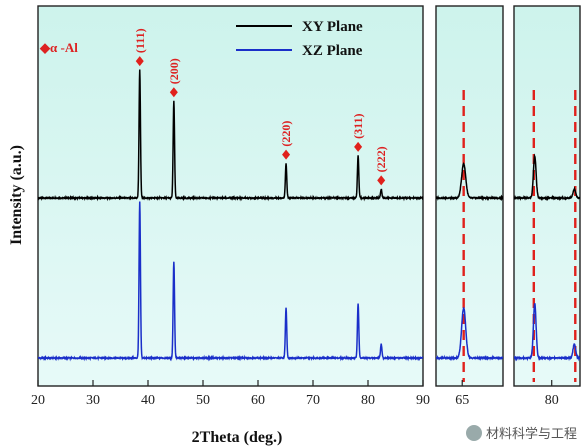 The height and width of the screenshot is (446, 585). Describe the element at coordinates (286, 134) in the screenshot. I see `peak-label: (220)` at that location.